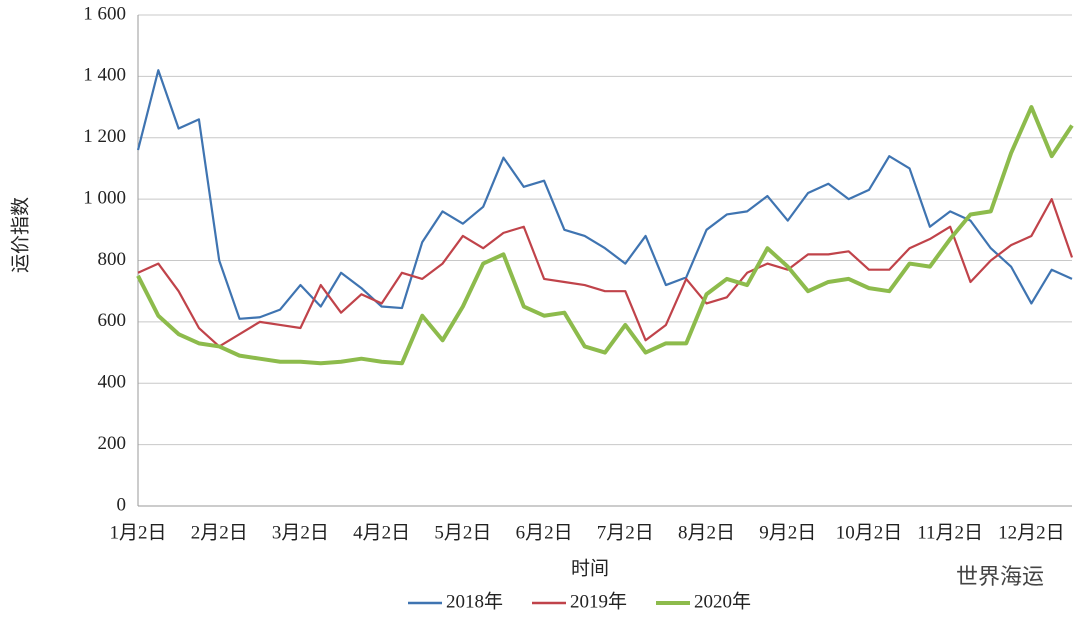  What do you see at coordinates (462, 532) in the screenshot?
I see `x-tick-label: 5月2日` at bounding box center [462, 532].